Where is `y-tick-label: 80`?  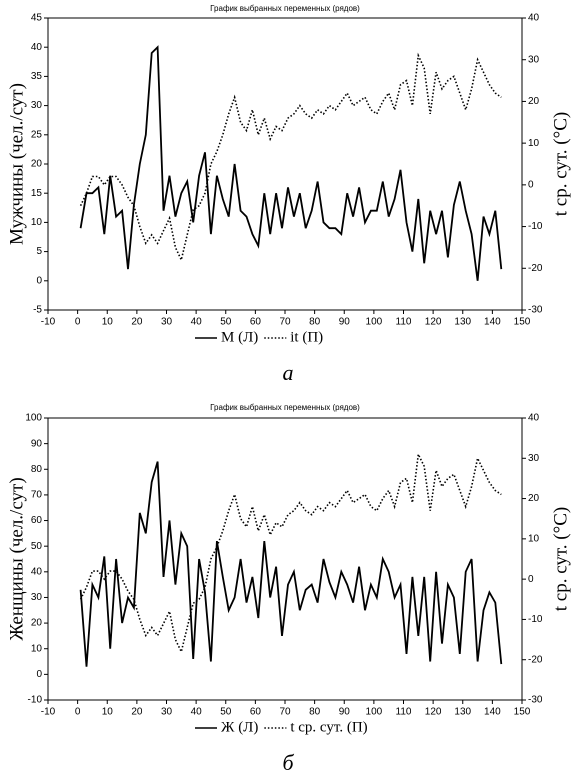
y-tick-label: 80 is located at coordinates (37, 469).